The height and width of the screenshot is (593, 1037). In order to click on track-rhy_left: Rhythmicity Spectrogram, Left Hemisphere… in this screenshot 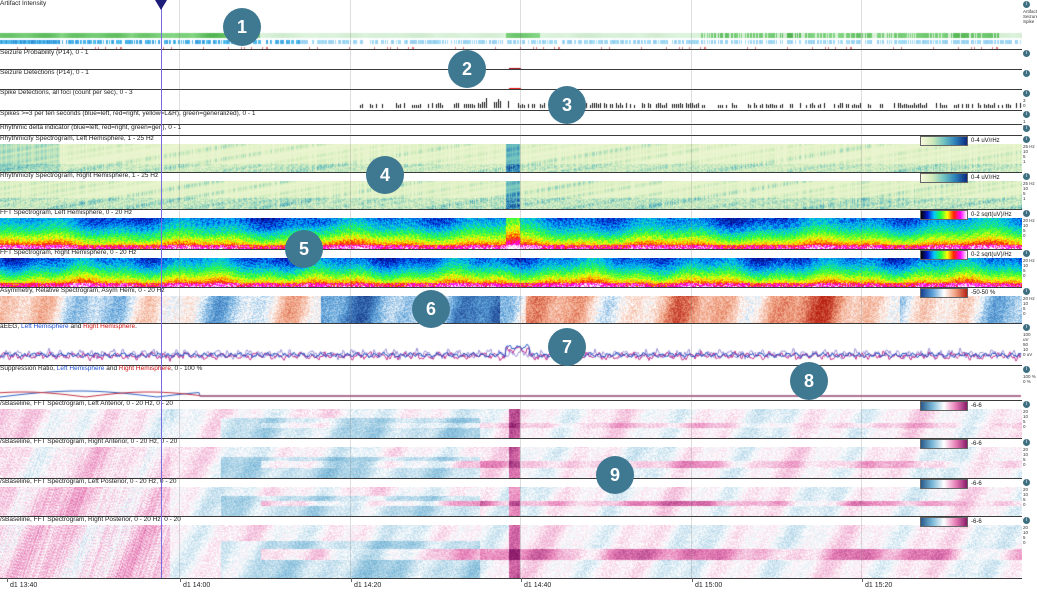, I will do `click(511, 154)`.